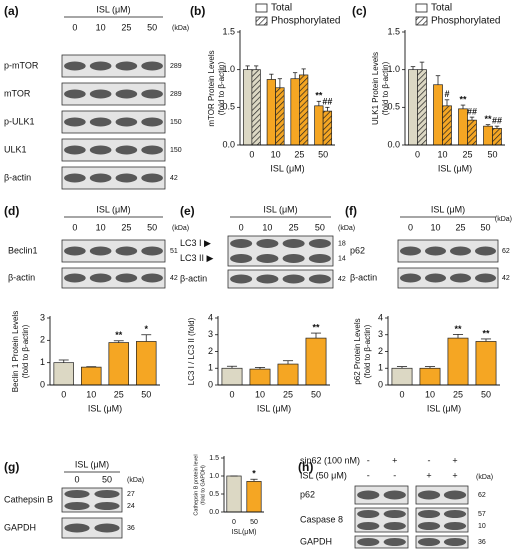 Image resolution: width=513 pixels, height=550 pixels. What do you see at coordinates (42, 317) in the screenshot?
I see `y-tick-label: 3` at bounding box center [42, 317].